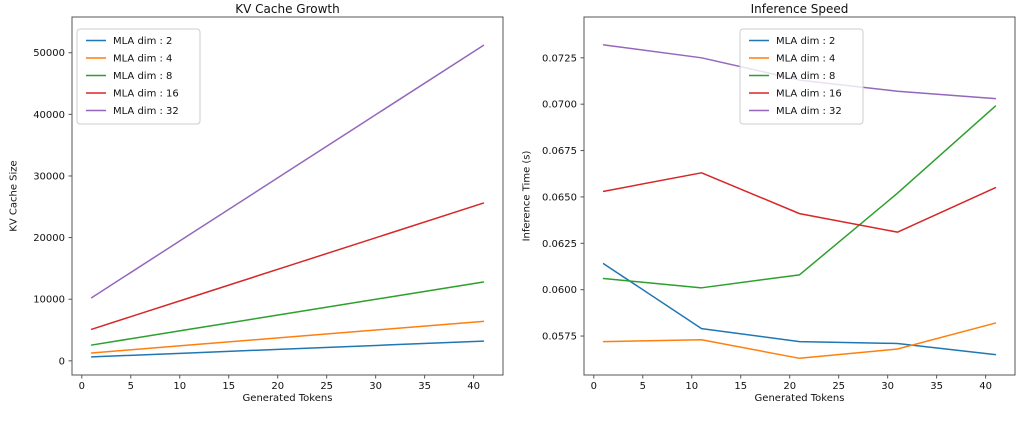  Describe the element at coordinates (527, 196) in the screenshot. I see `y-axis-label-right: Inference Time (s)` at that location.